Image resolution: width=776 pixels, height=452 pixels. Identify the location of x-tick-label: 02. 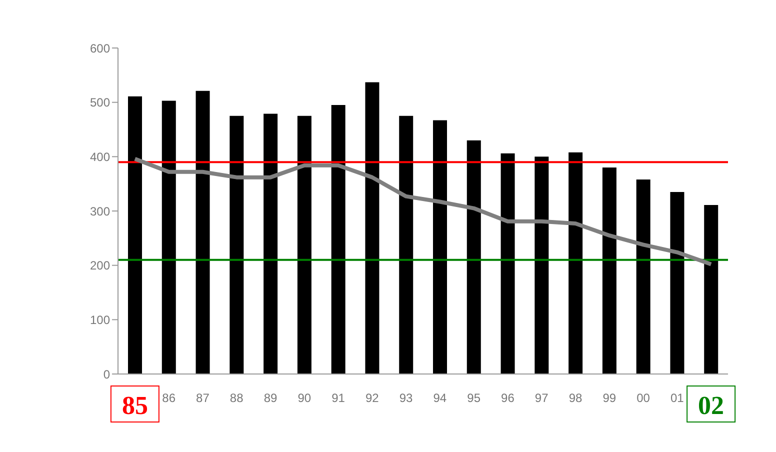
(711, 405).